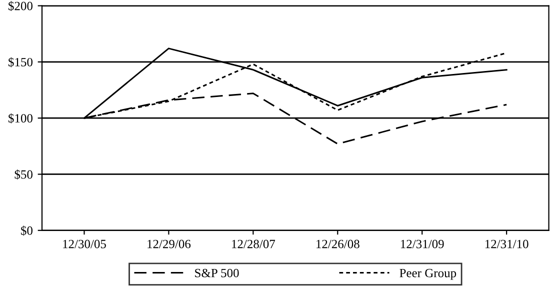  Describe the element at coordinates (254, 244) in the screenshot. I see `x-tick-label: 12/28/07` at that location.